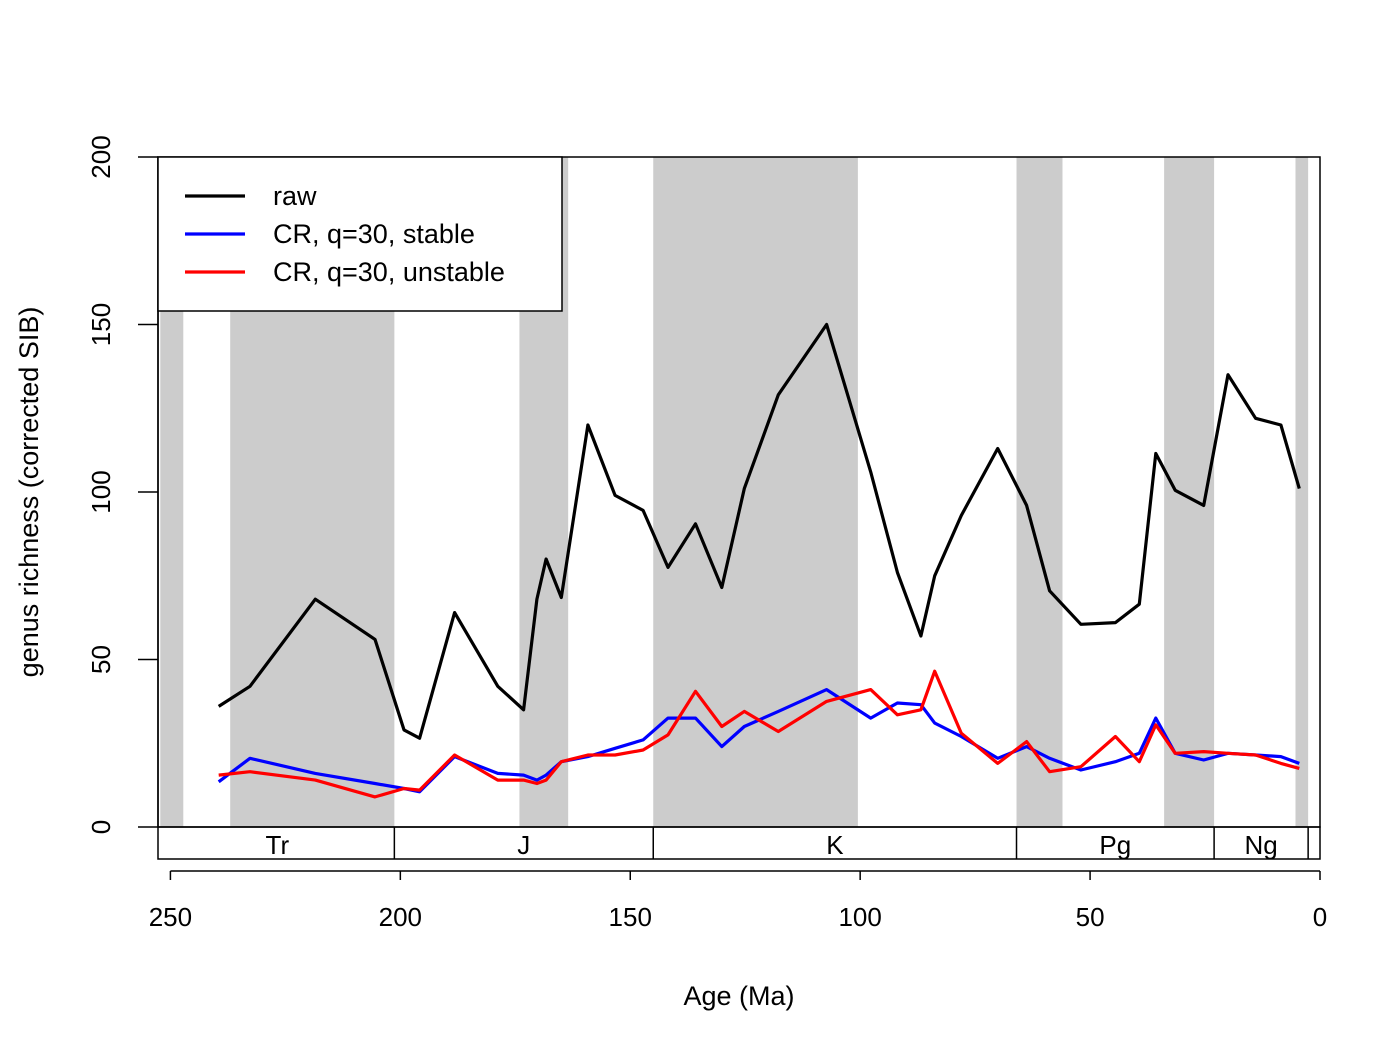 Image resolution: width=1400 pixels, height=1056 pixels. I want to click on y-tick-label-200: 200, so click(101, 156).